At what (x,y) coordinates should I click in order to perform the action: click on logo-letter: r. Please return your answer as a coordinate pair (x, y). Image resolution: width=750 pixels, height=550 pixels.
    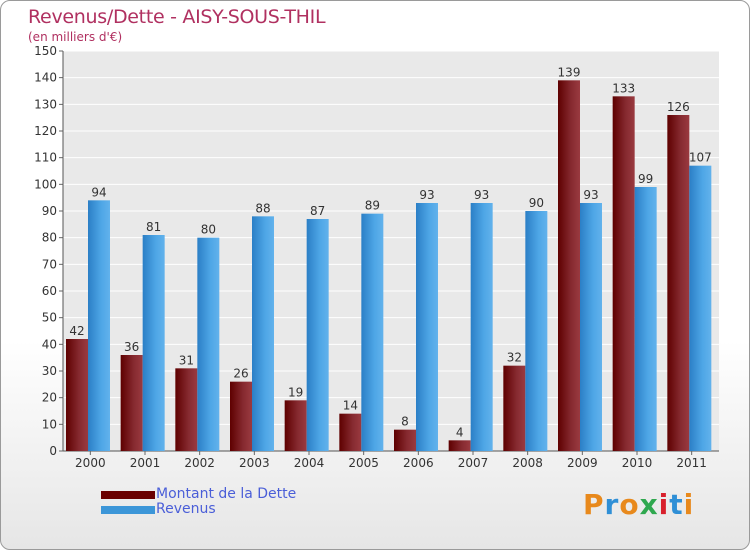
    Looking at the image, I should click on (612, 504).